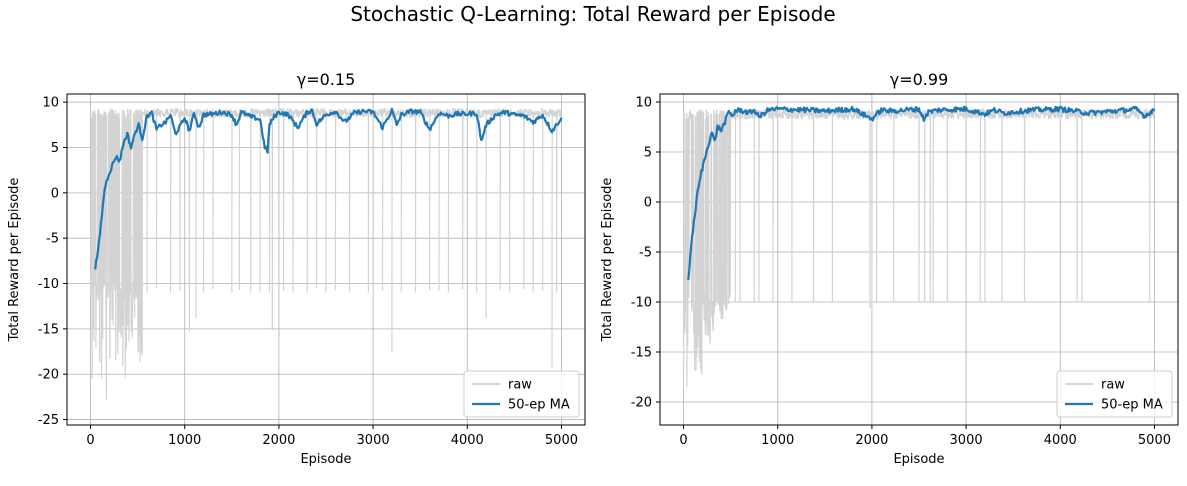 Image resolution: width=1187 pixels, height=486 pixels. I want to click on y-axis-ticks: -20 -15 -10 -5 0 5 10, so click(645, 253).